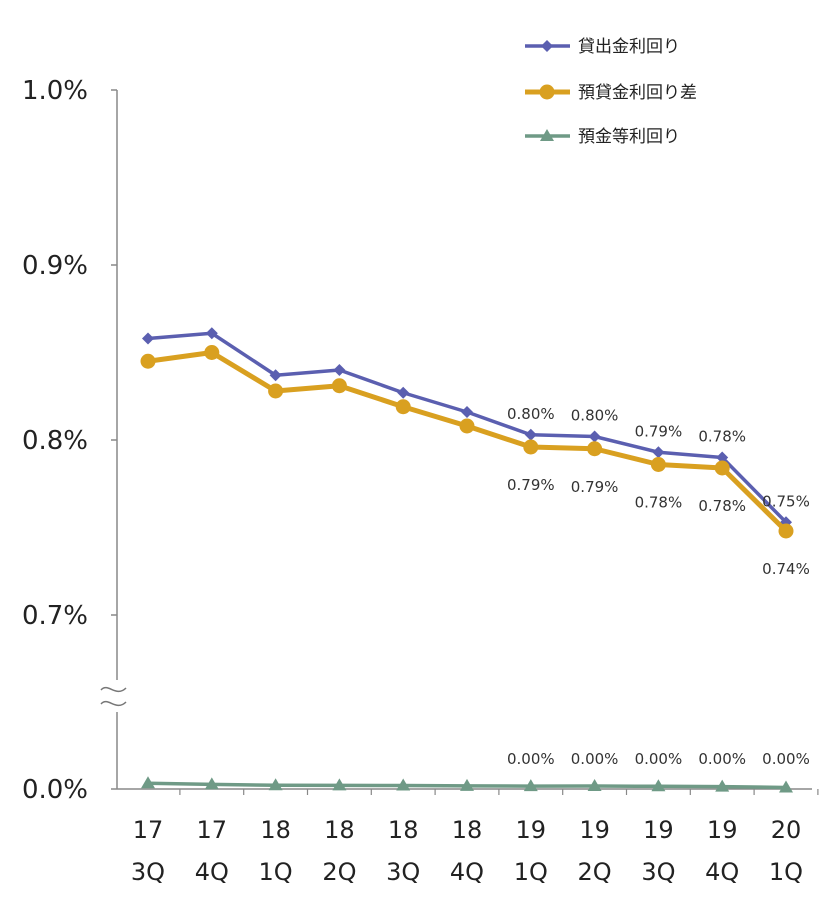 Image resolution: width=840 pixels, height=900 pixels. What do you see at coordinates (55, 91) in the screenshot?
I see `y-tick-label: 1.0%` at bounding box center [55, 91].